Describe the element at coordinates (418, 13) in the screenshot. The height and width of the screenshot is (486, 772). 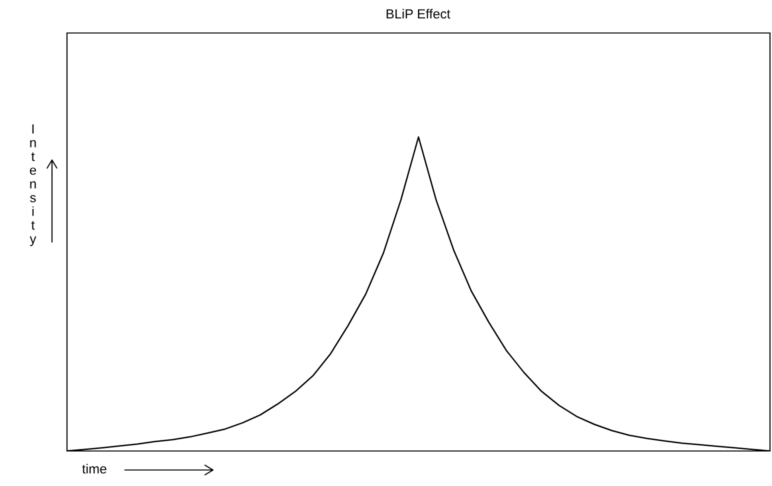
I see `chart-title: BLiP Effect` at that location.